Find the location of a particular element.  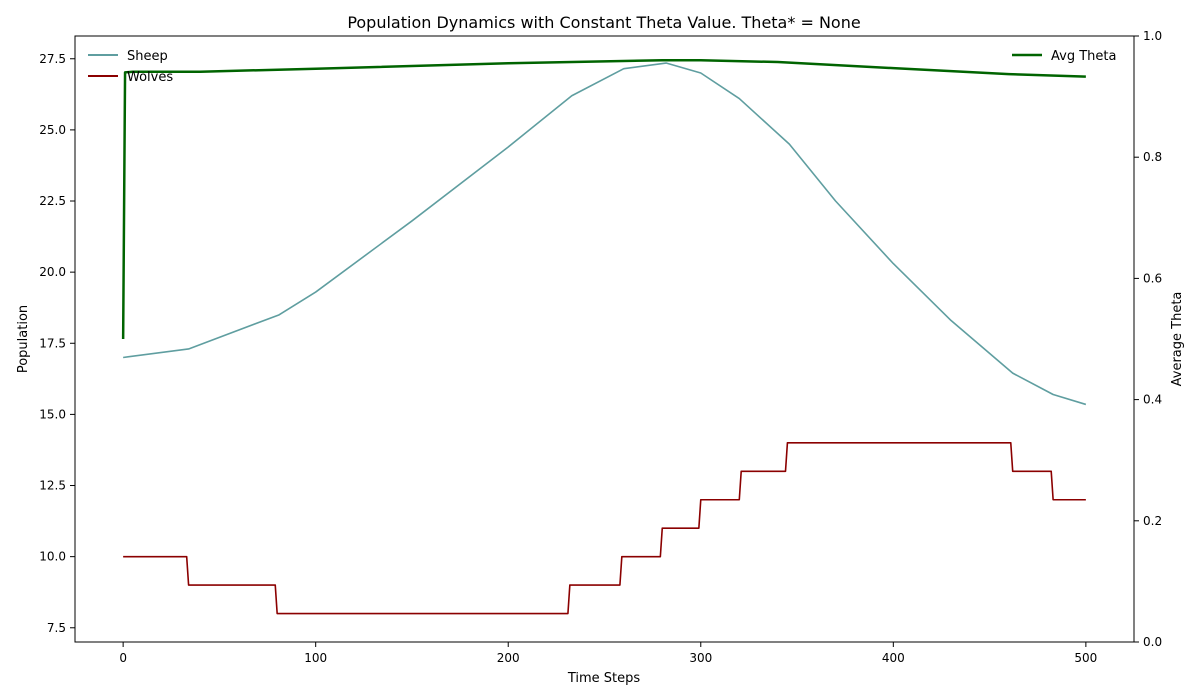

y-tick-label: 12.5 is located at coordinates (52, 486).